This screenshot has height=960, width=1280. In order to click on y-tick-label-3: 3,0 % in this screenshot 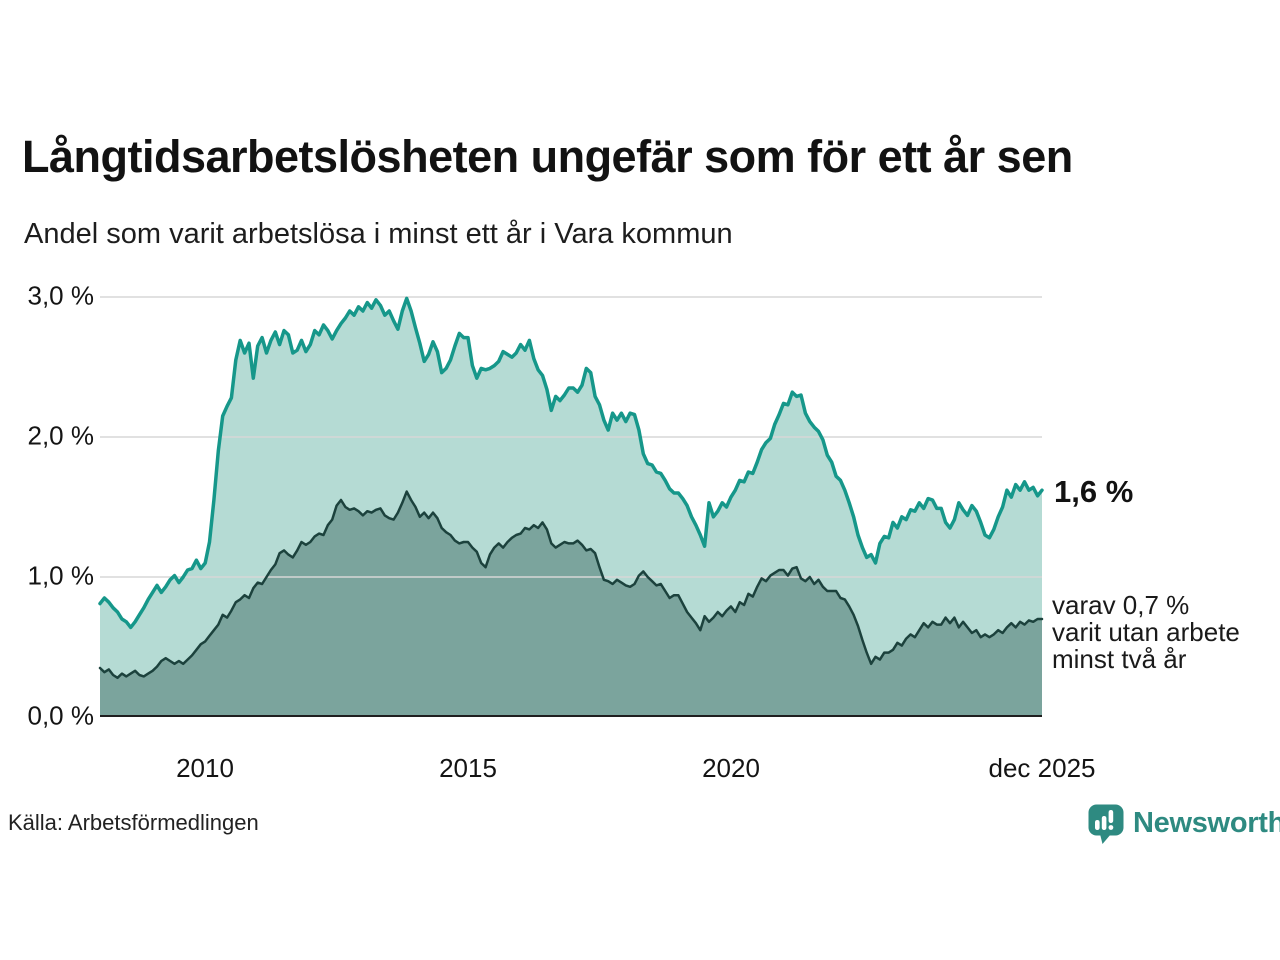, I will do `click(61, 295)`.